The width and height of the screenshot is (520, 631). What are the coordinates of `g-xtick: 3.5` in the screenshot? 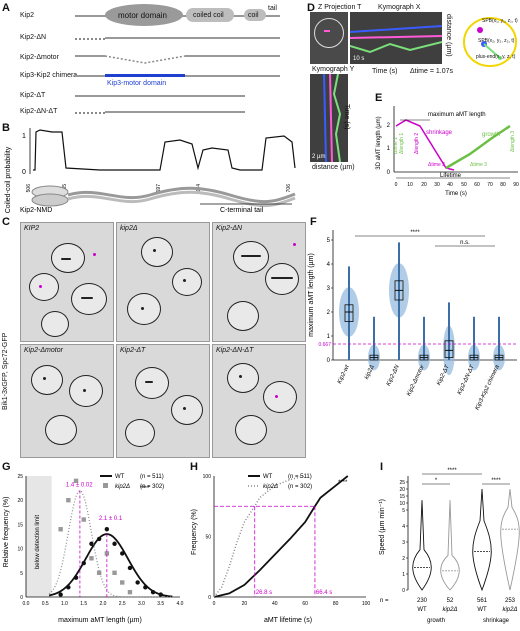 It's located at (160, 604).